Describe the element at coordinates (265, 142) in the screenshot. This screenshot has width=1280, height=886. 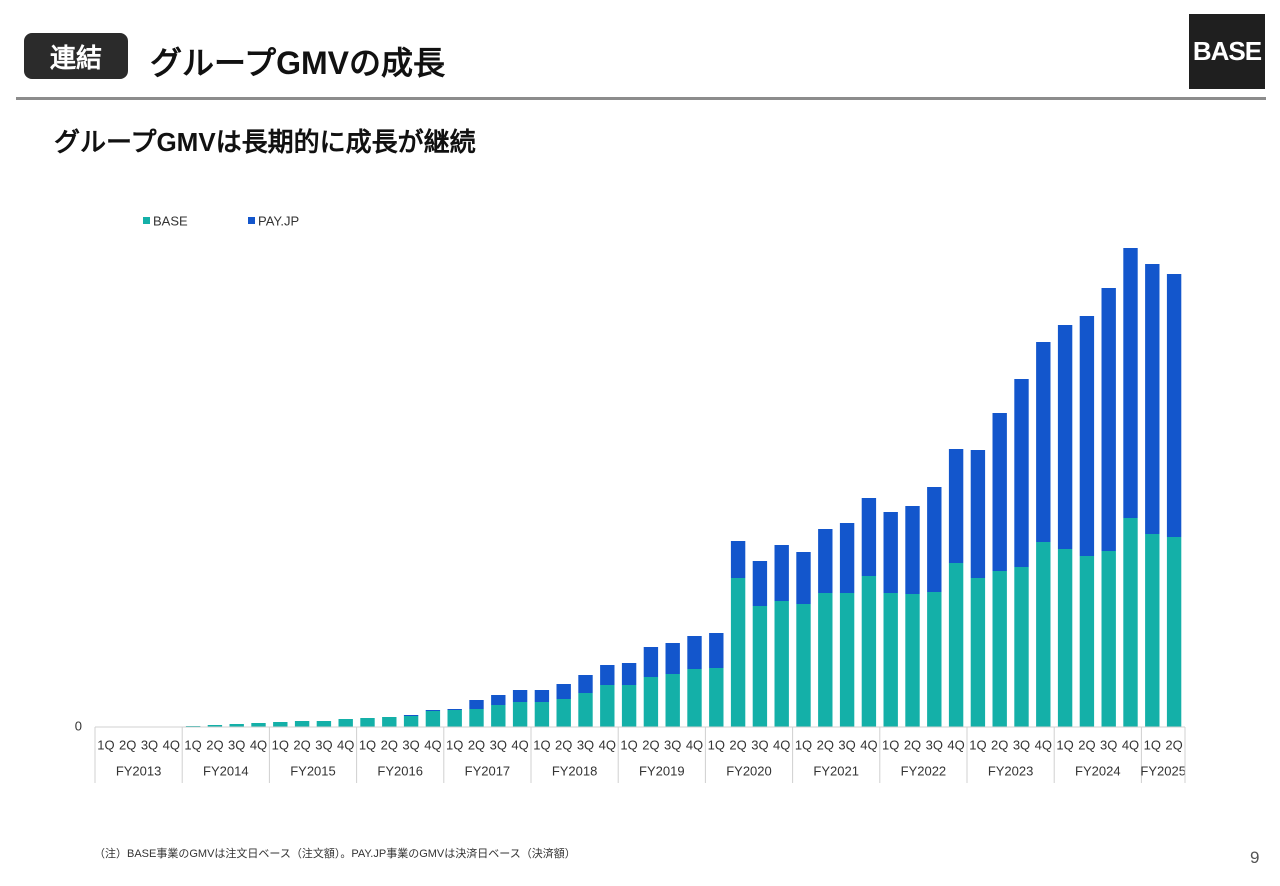
I see `subtitle: グループGMVは長期的に成長が継続` at that location.